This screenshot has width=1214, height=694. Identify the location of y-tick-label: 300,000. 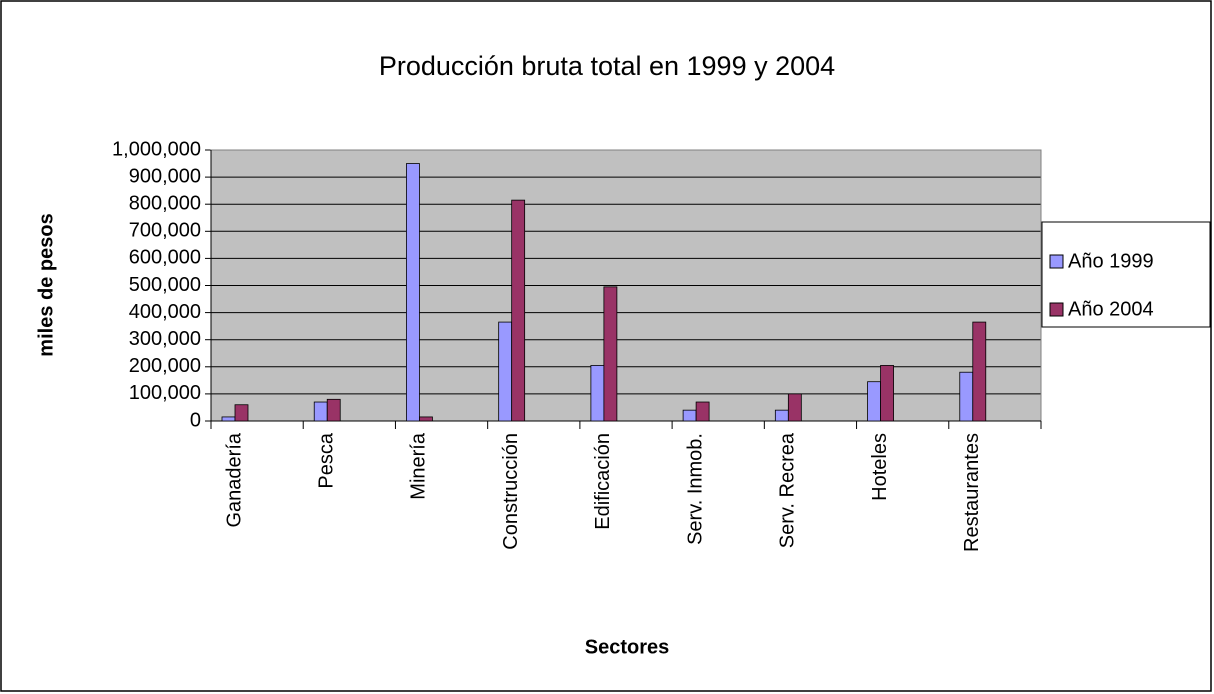
(165, 339).